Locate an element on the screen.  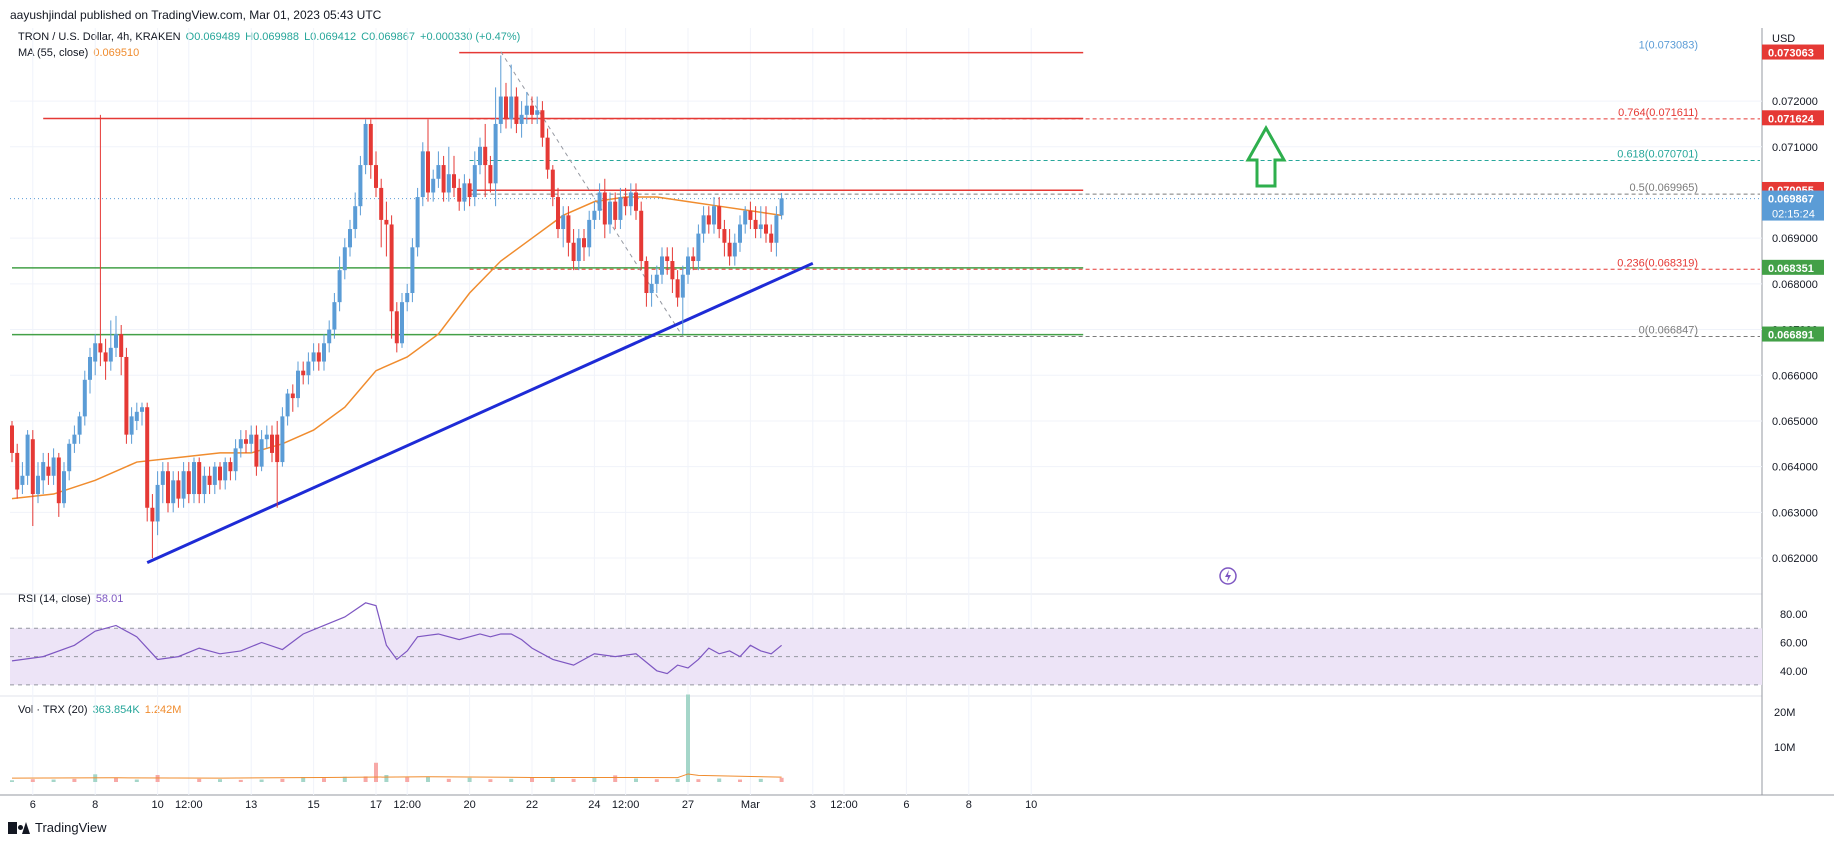
price-tag-label: 0.066891 is located at coordinates (1791, 336).